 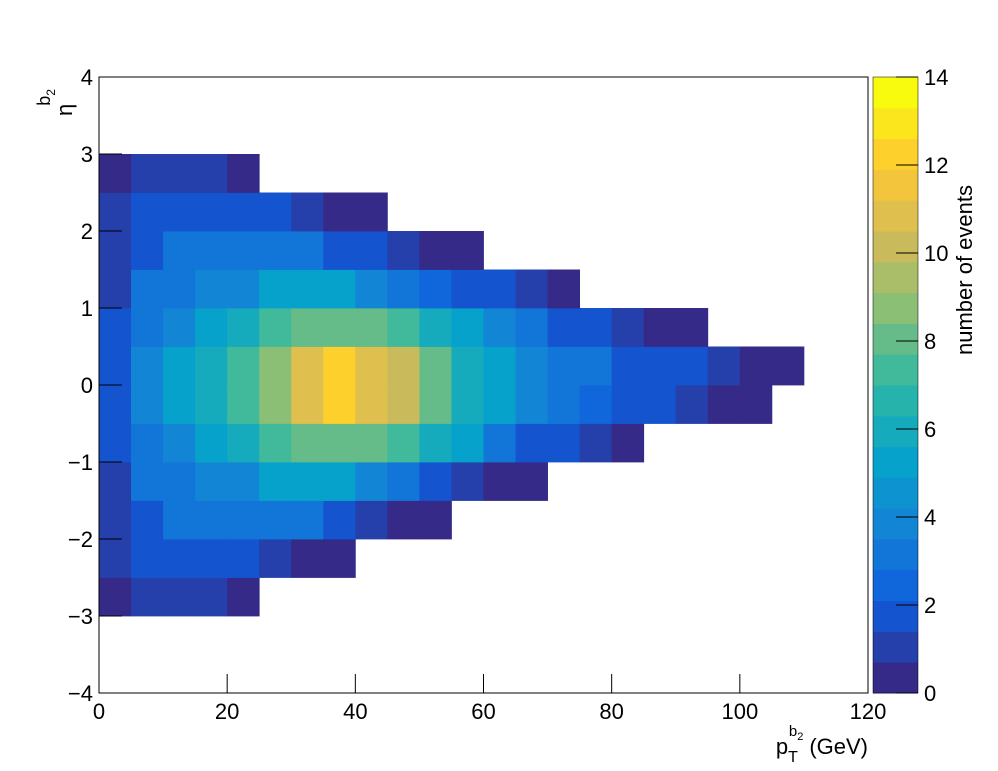 What do you see at coordinates (44, 101) in the screenshot?
I see `y-title-sup: b` at bounding box center [44, 101].